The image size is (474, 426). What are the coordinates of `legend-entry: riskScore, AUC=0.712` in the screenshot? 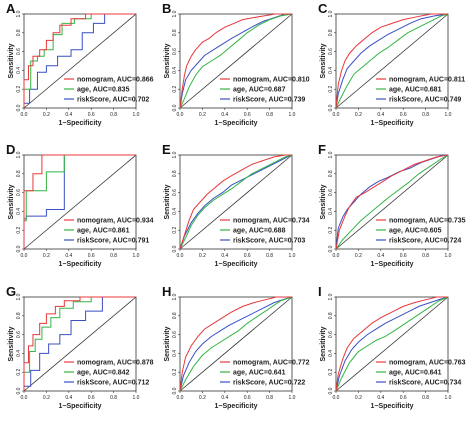 It's located at (113, 383).